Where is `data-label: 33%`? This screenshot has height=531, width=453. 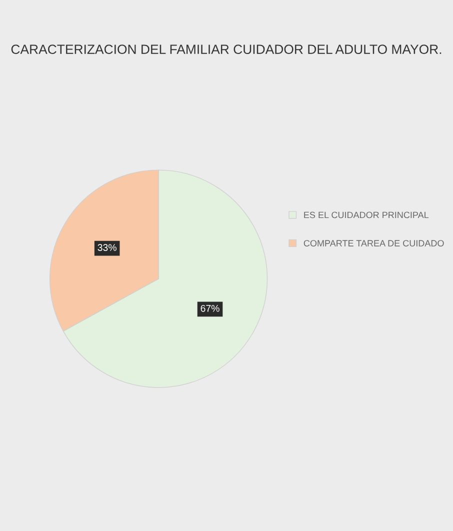
data-label: 33% is located at coordinates (107, 247).